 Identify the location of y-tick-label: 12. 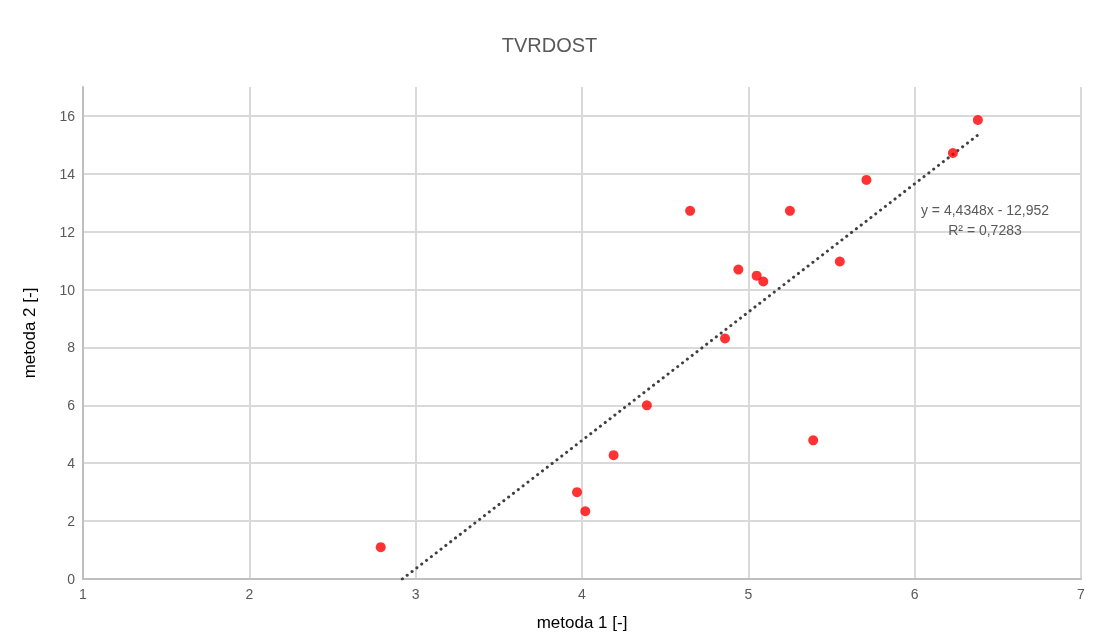
(67, 231).